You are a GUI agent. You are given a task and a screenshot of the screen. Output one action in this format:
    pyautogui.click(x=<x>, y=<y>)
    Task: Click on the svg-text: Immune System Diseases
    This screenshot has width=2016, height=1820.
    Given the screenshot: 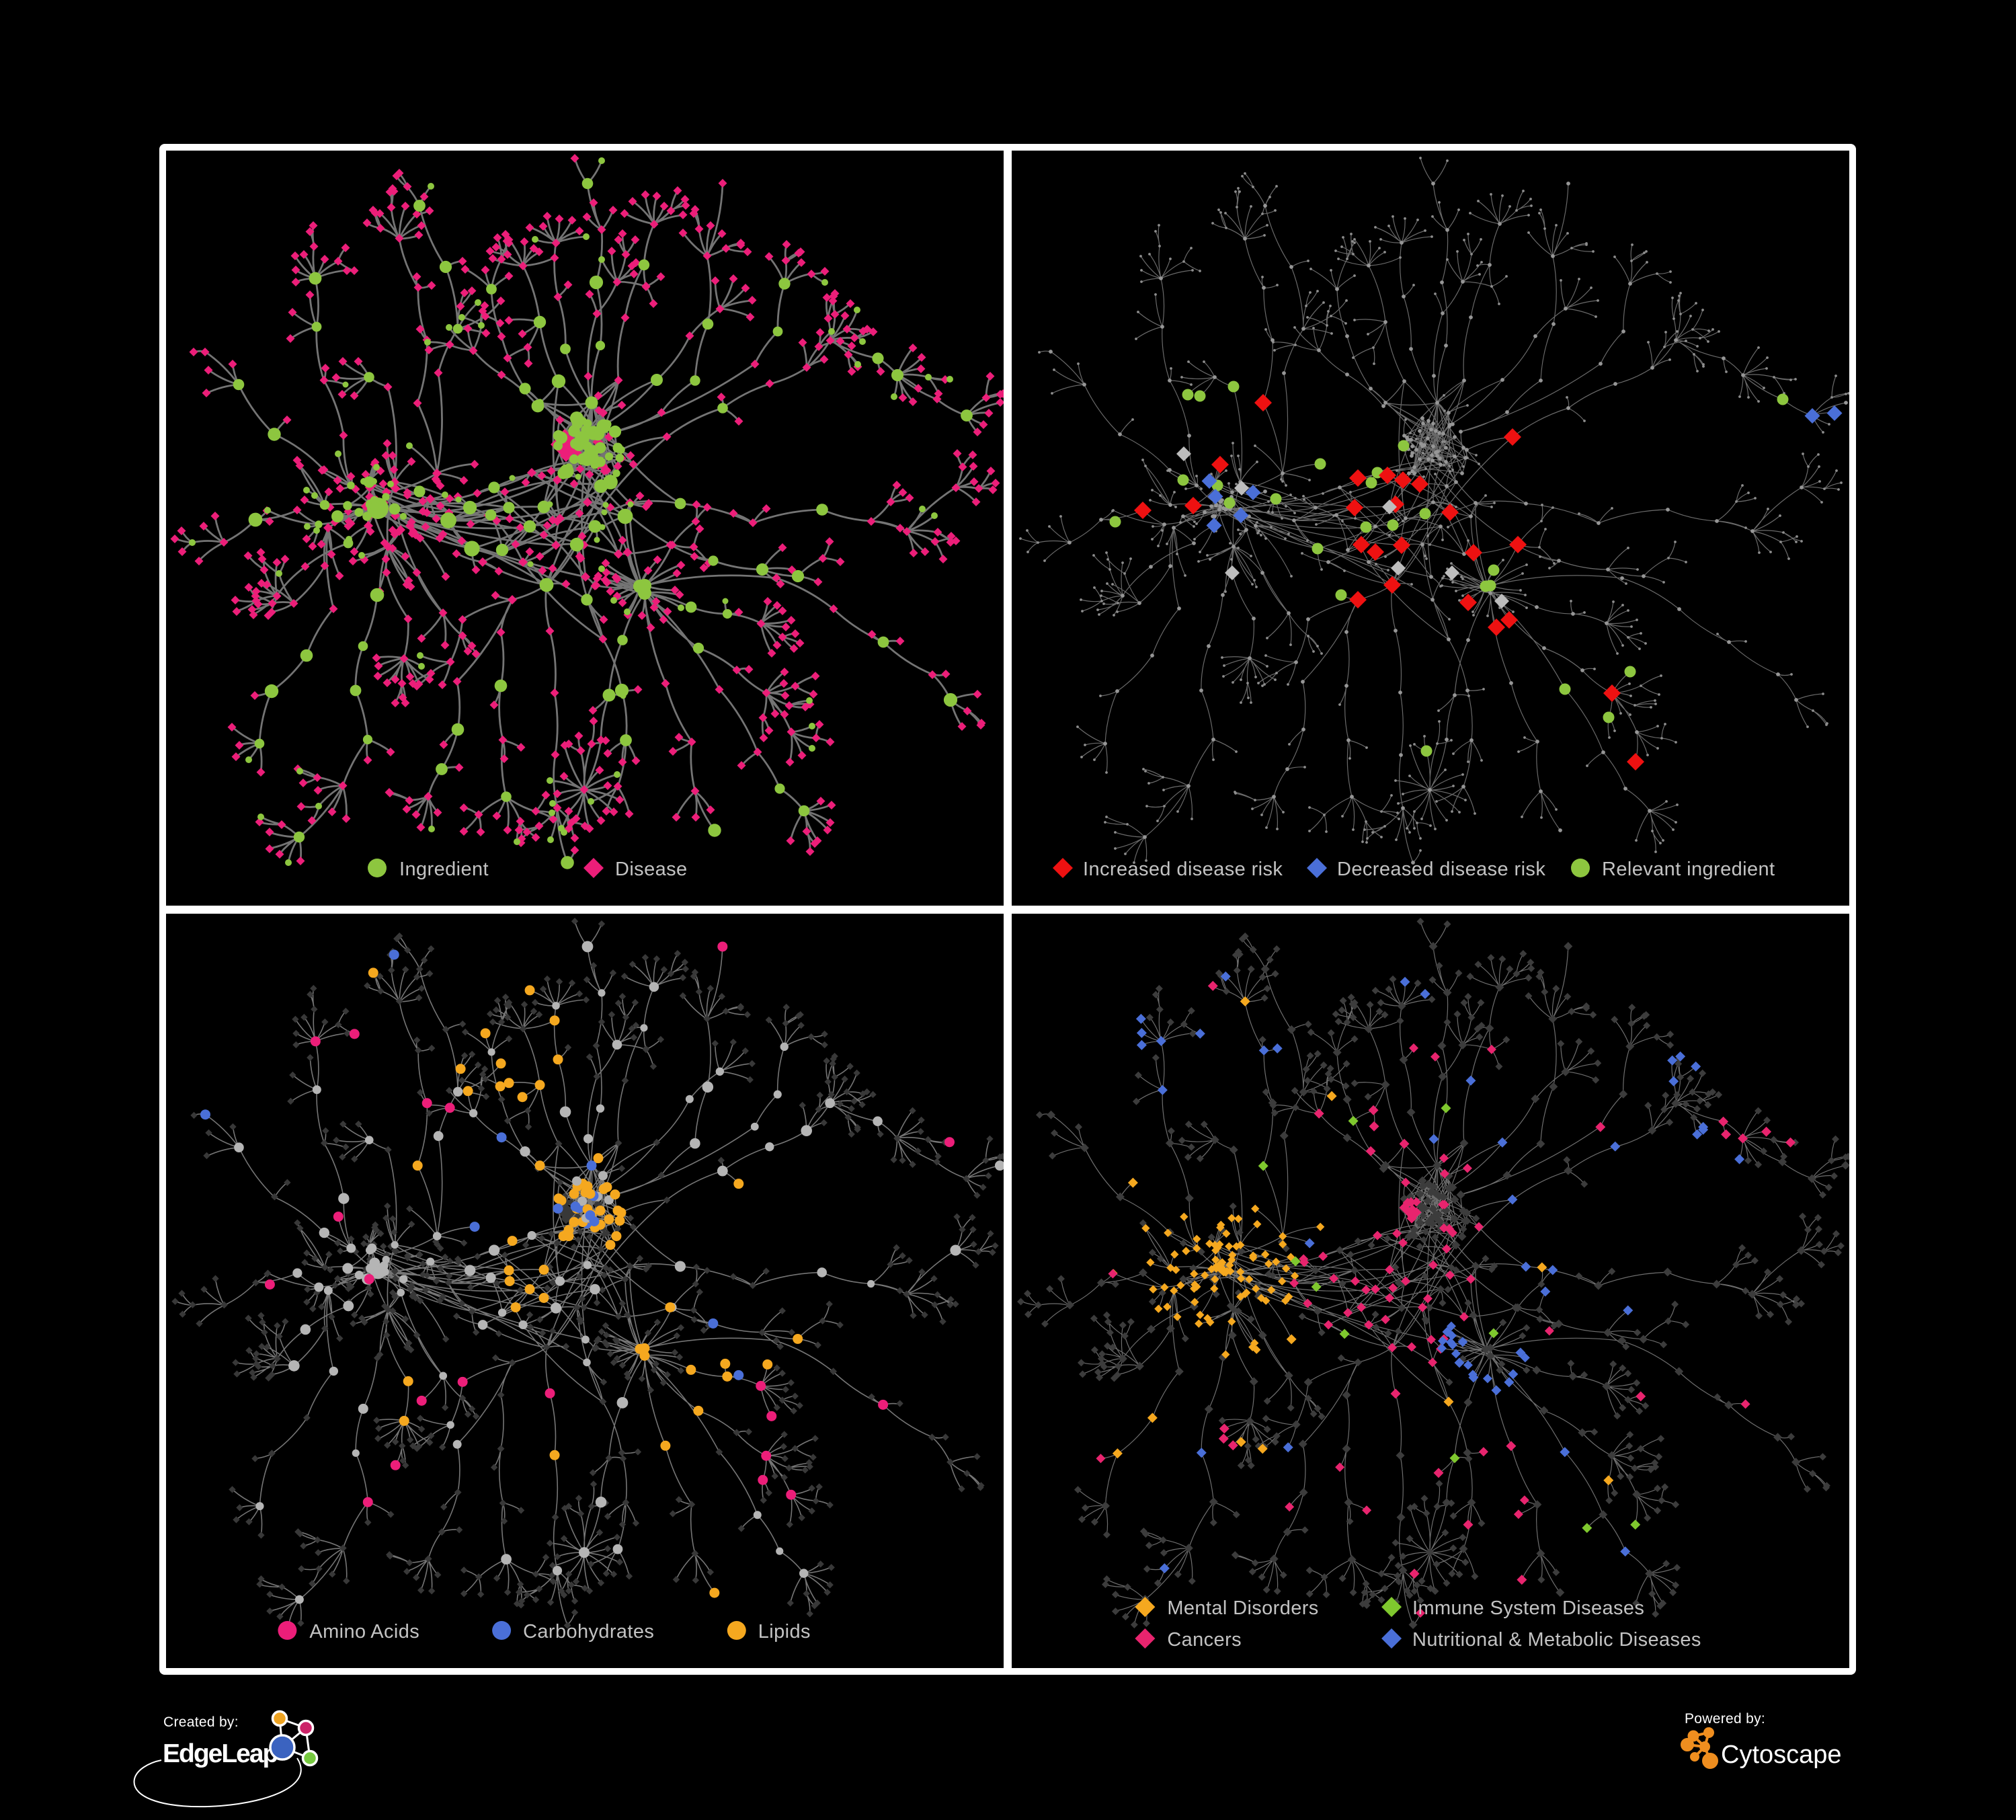 What is the action you would take?
    pyautogui.click(x=1528, y=1608)
    